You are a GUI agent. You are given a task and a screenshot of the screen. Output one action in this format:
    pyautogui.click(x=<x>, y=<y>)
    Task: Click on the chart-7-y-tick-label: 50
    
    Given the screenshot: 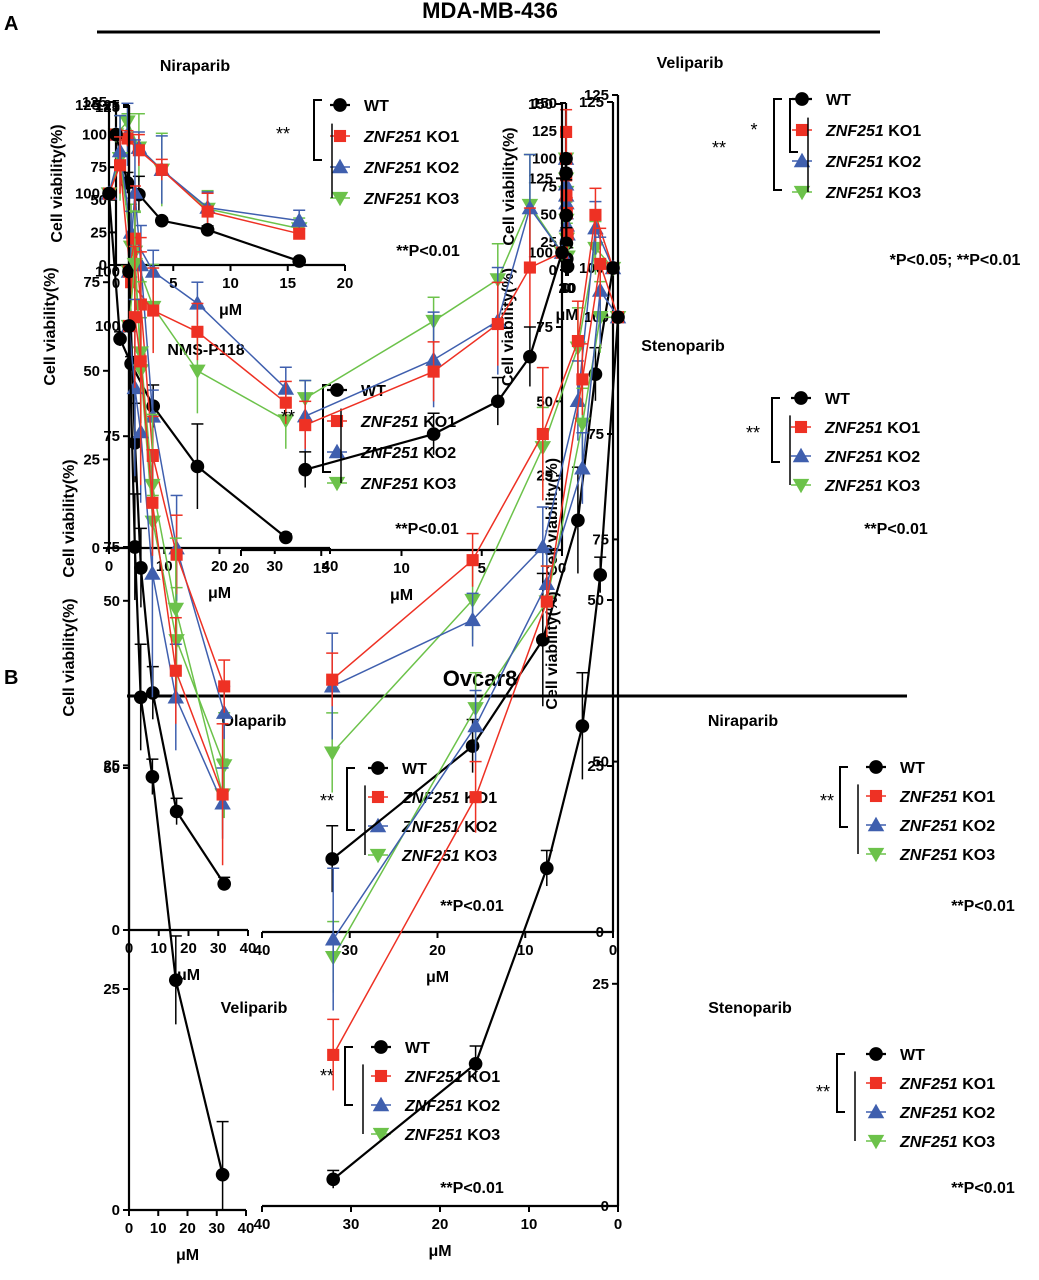 What is the action you would take?
    pyautogui.click(x=111, y=768)
    